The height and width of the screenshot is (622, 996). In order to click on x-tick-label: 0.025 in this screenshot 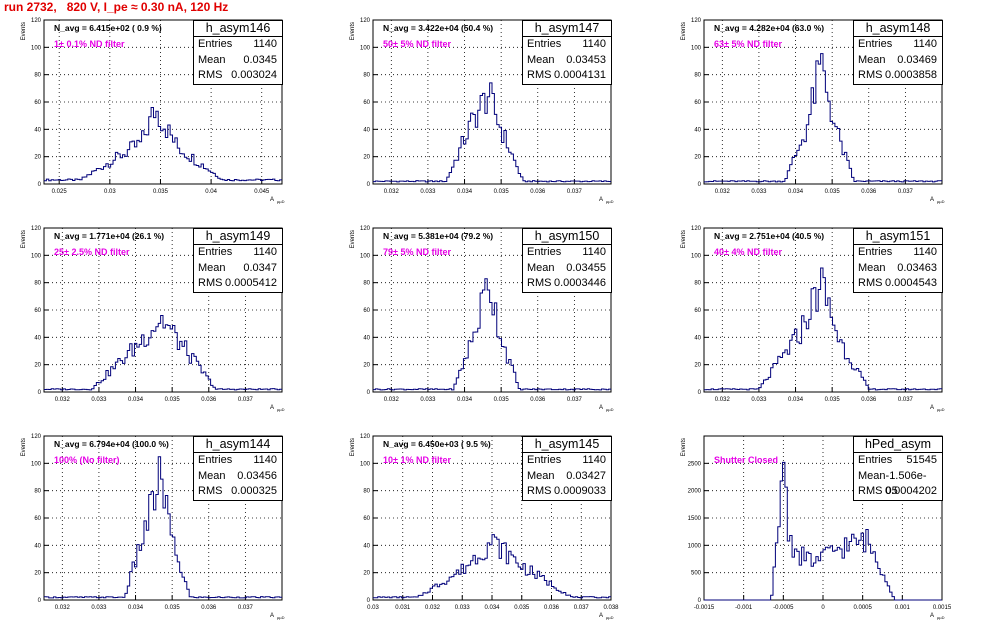, I will do `click(60, 192)`.